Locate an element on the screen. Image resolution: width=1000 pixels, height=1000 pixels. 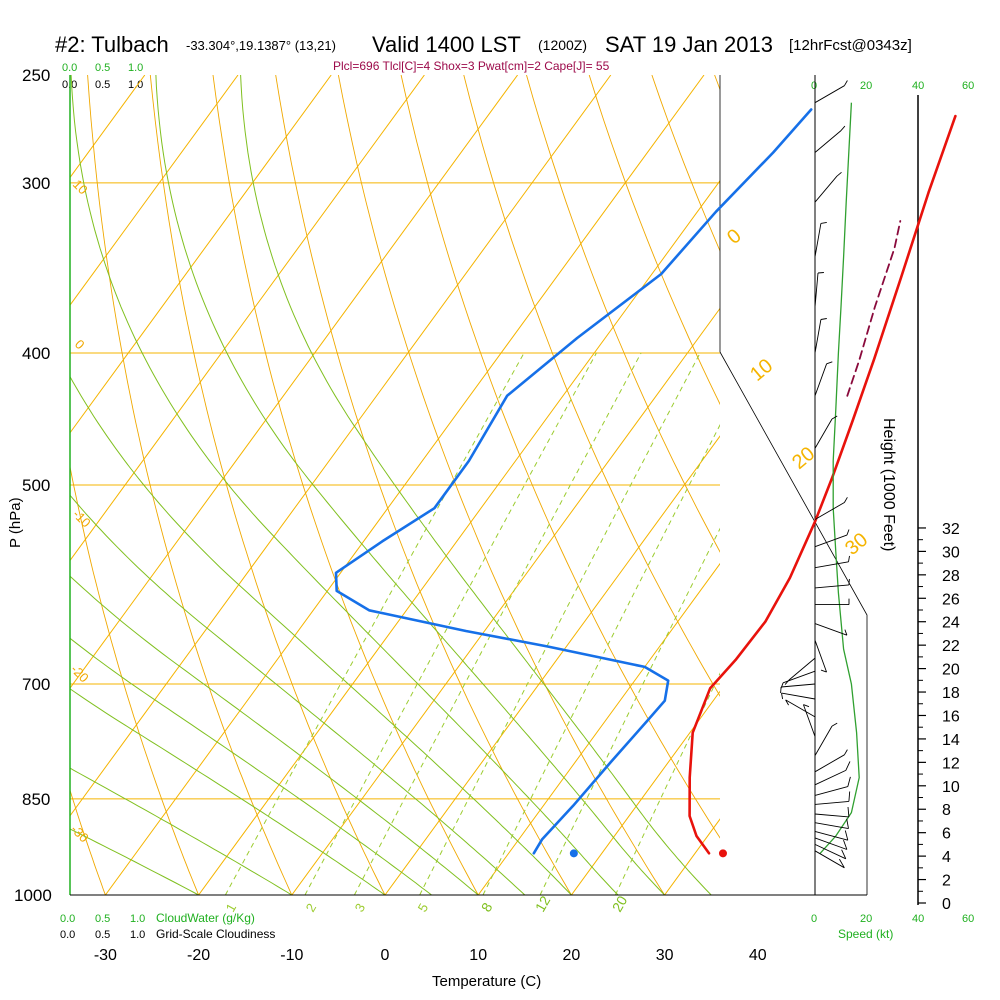
cloudiness-scale-bottom-2: 1.0 is located at coordinates (137, 935).